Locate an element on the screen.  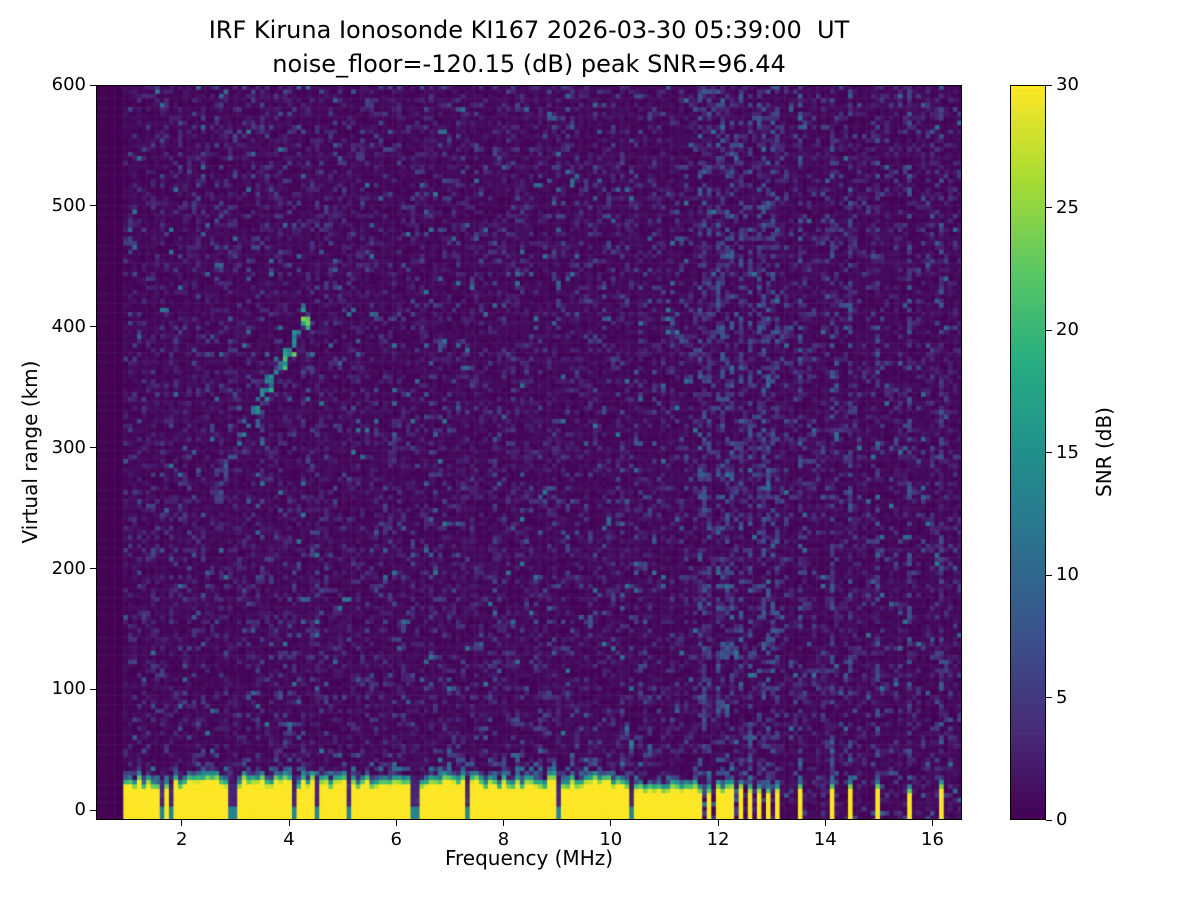
colorbar-tick-label: 30 is located at coordinates (1067, 84).